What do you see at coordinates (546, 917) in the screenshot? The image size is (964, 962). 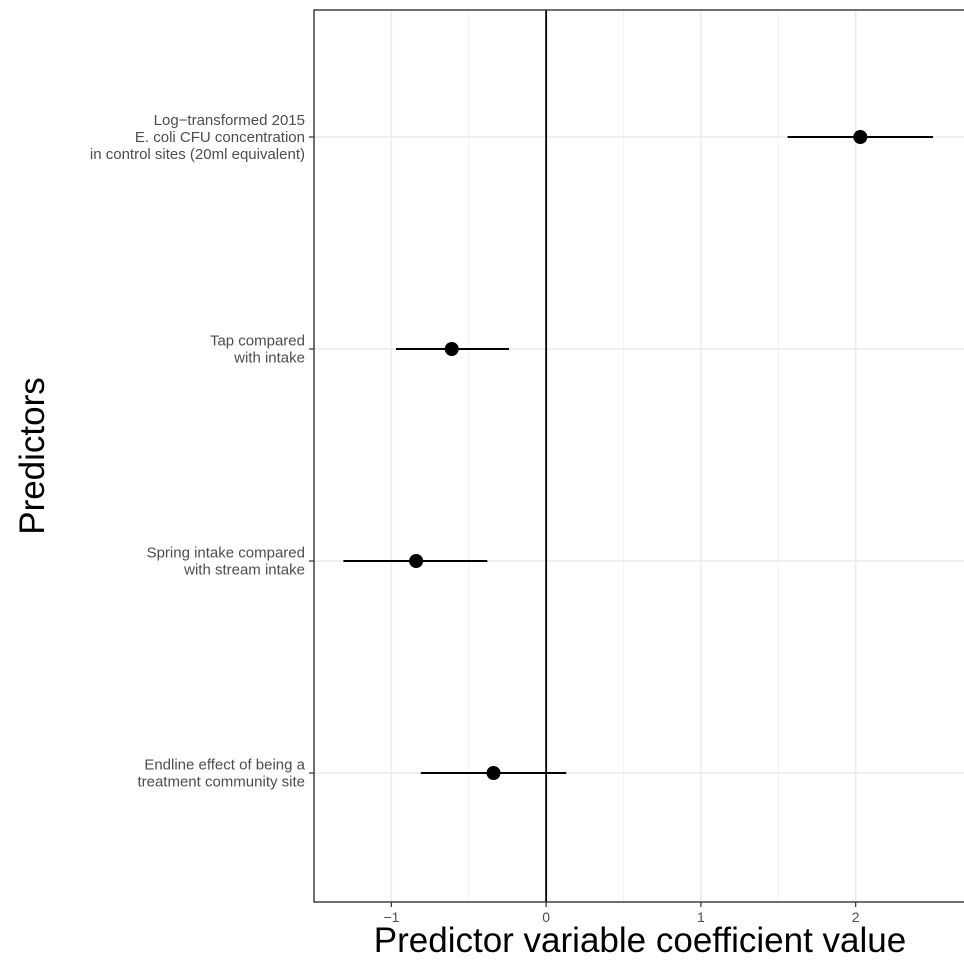 I see `x-tick-label: 0` at bounding box center [546, 917].